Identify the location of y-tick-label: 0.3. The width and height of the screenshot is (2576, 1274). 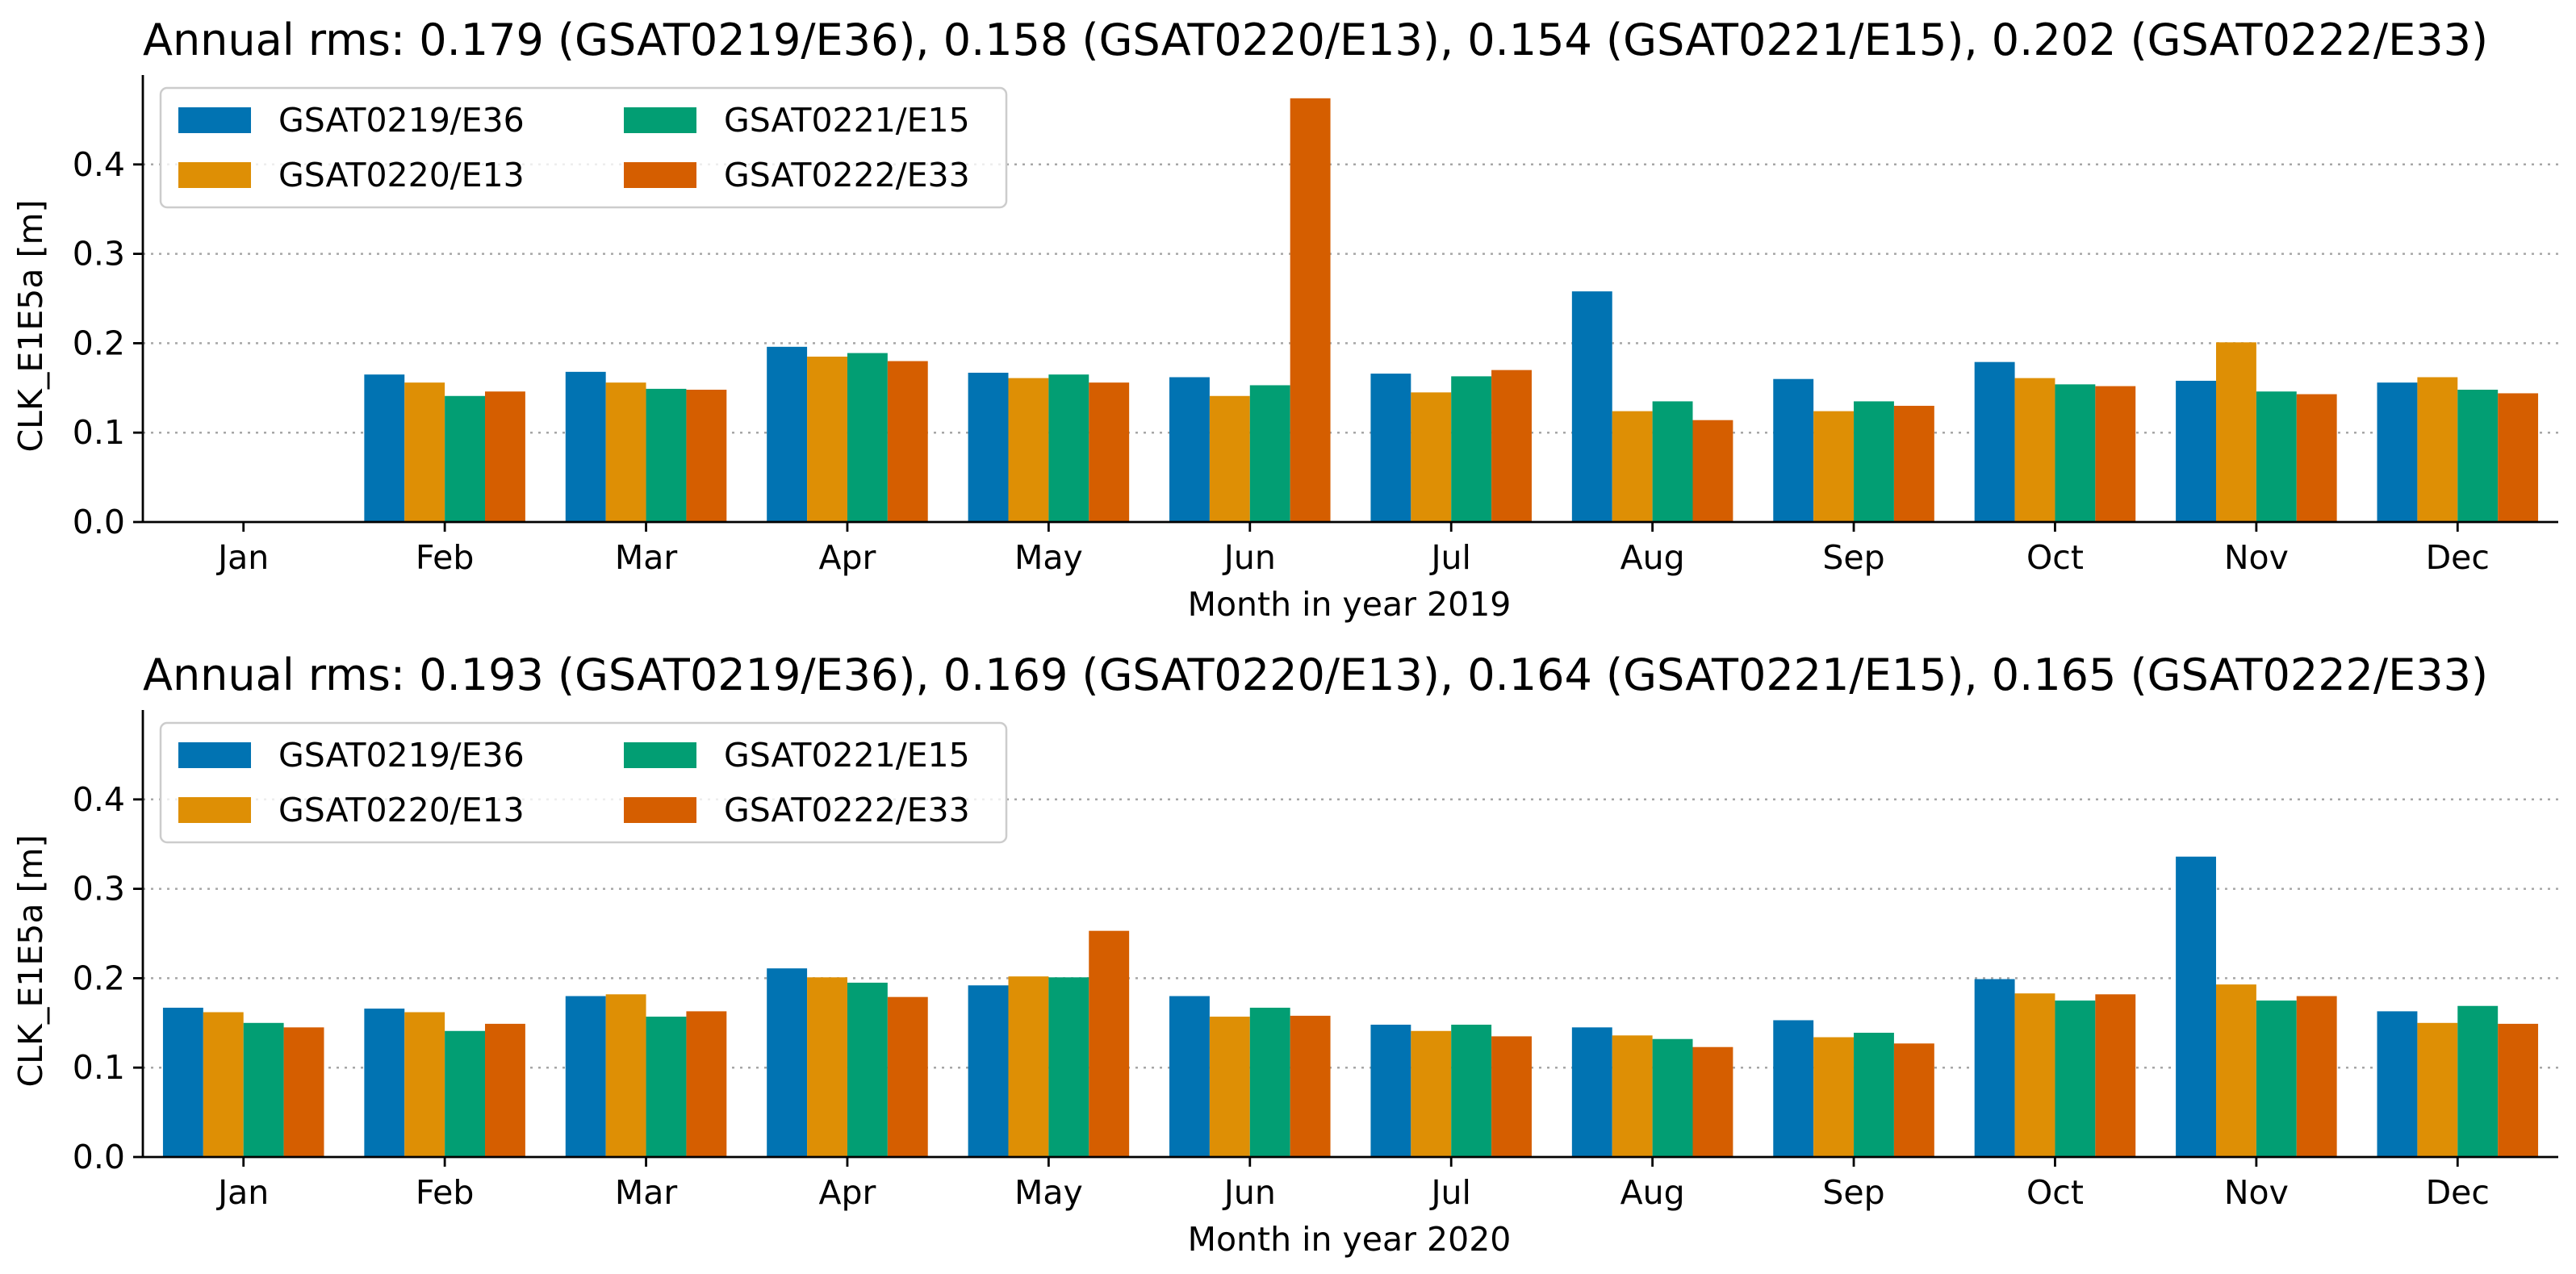
(99, 255).